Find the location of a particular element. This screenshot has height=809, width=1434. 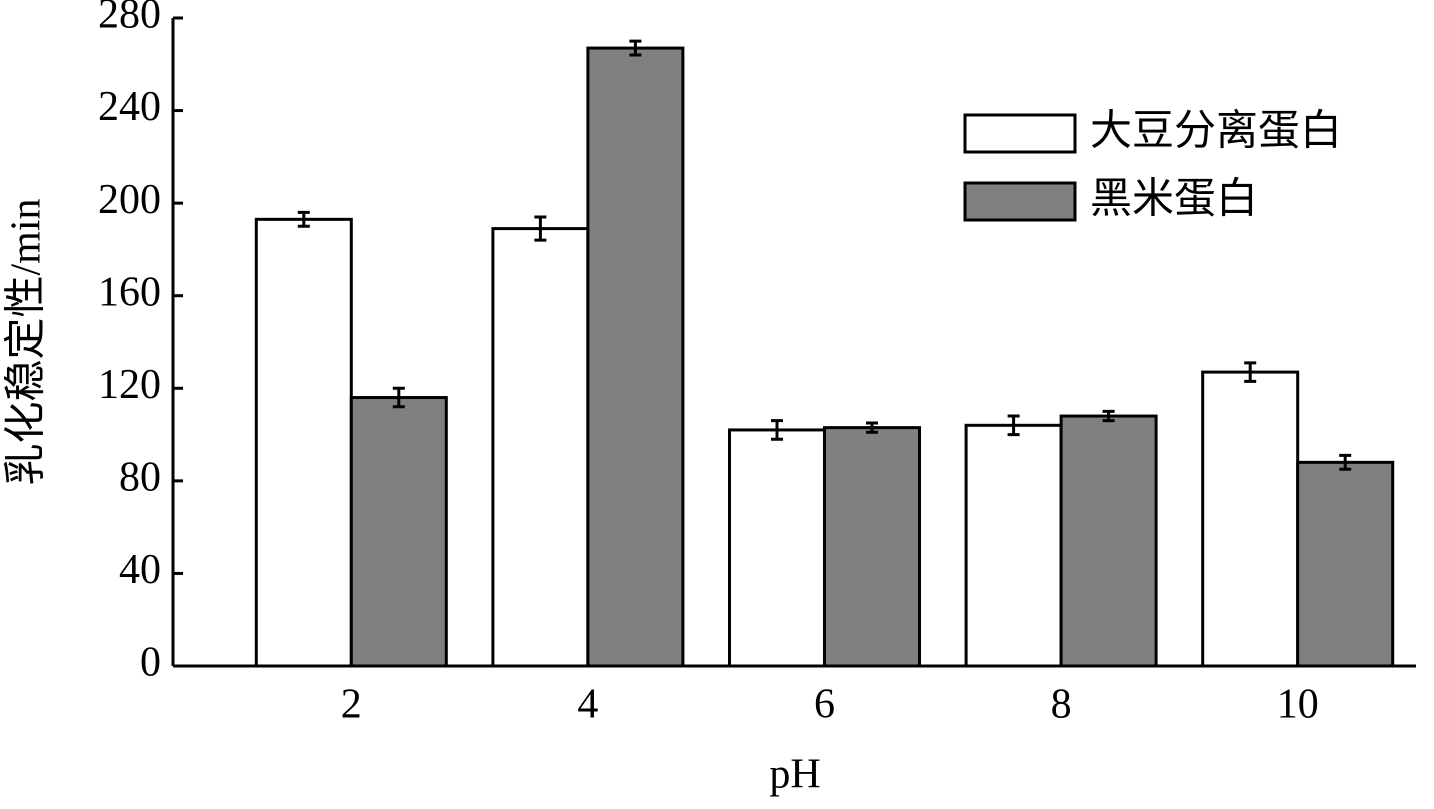

y-tick-label: 200 is located at coordinates (129, 200).